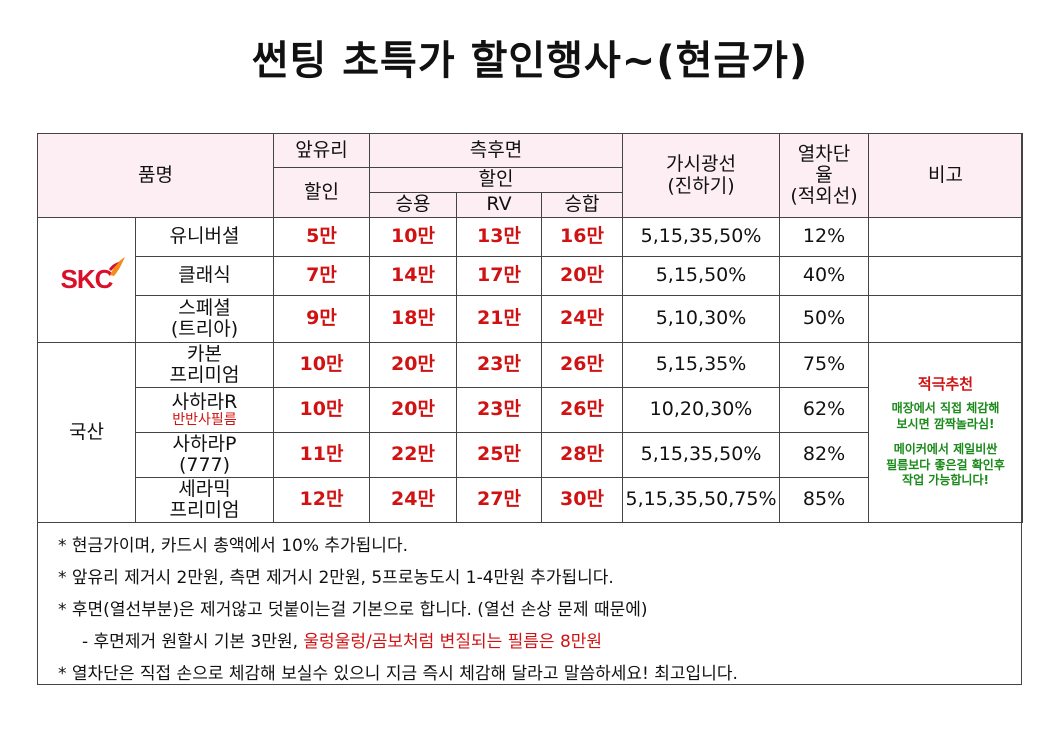 Image resolution: width=1060 pixels, height=750 pixels. Describe the element at coordinates (701, 410) in the screenshot. I see `vlt-value: 10,20,30%` at that location.